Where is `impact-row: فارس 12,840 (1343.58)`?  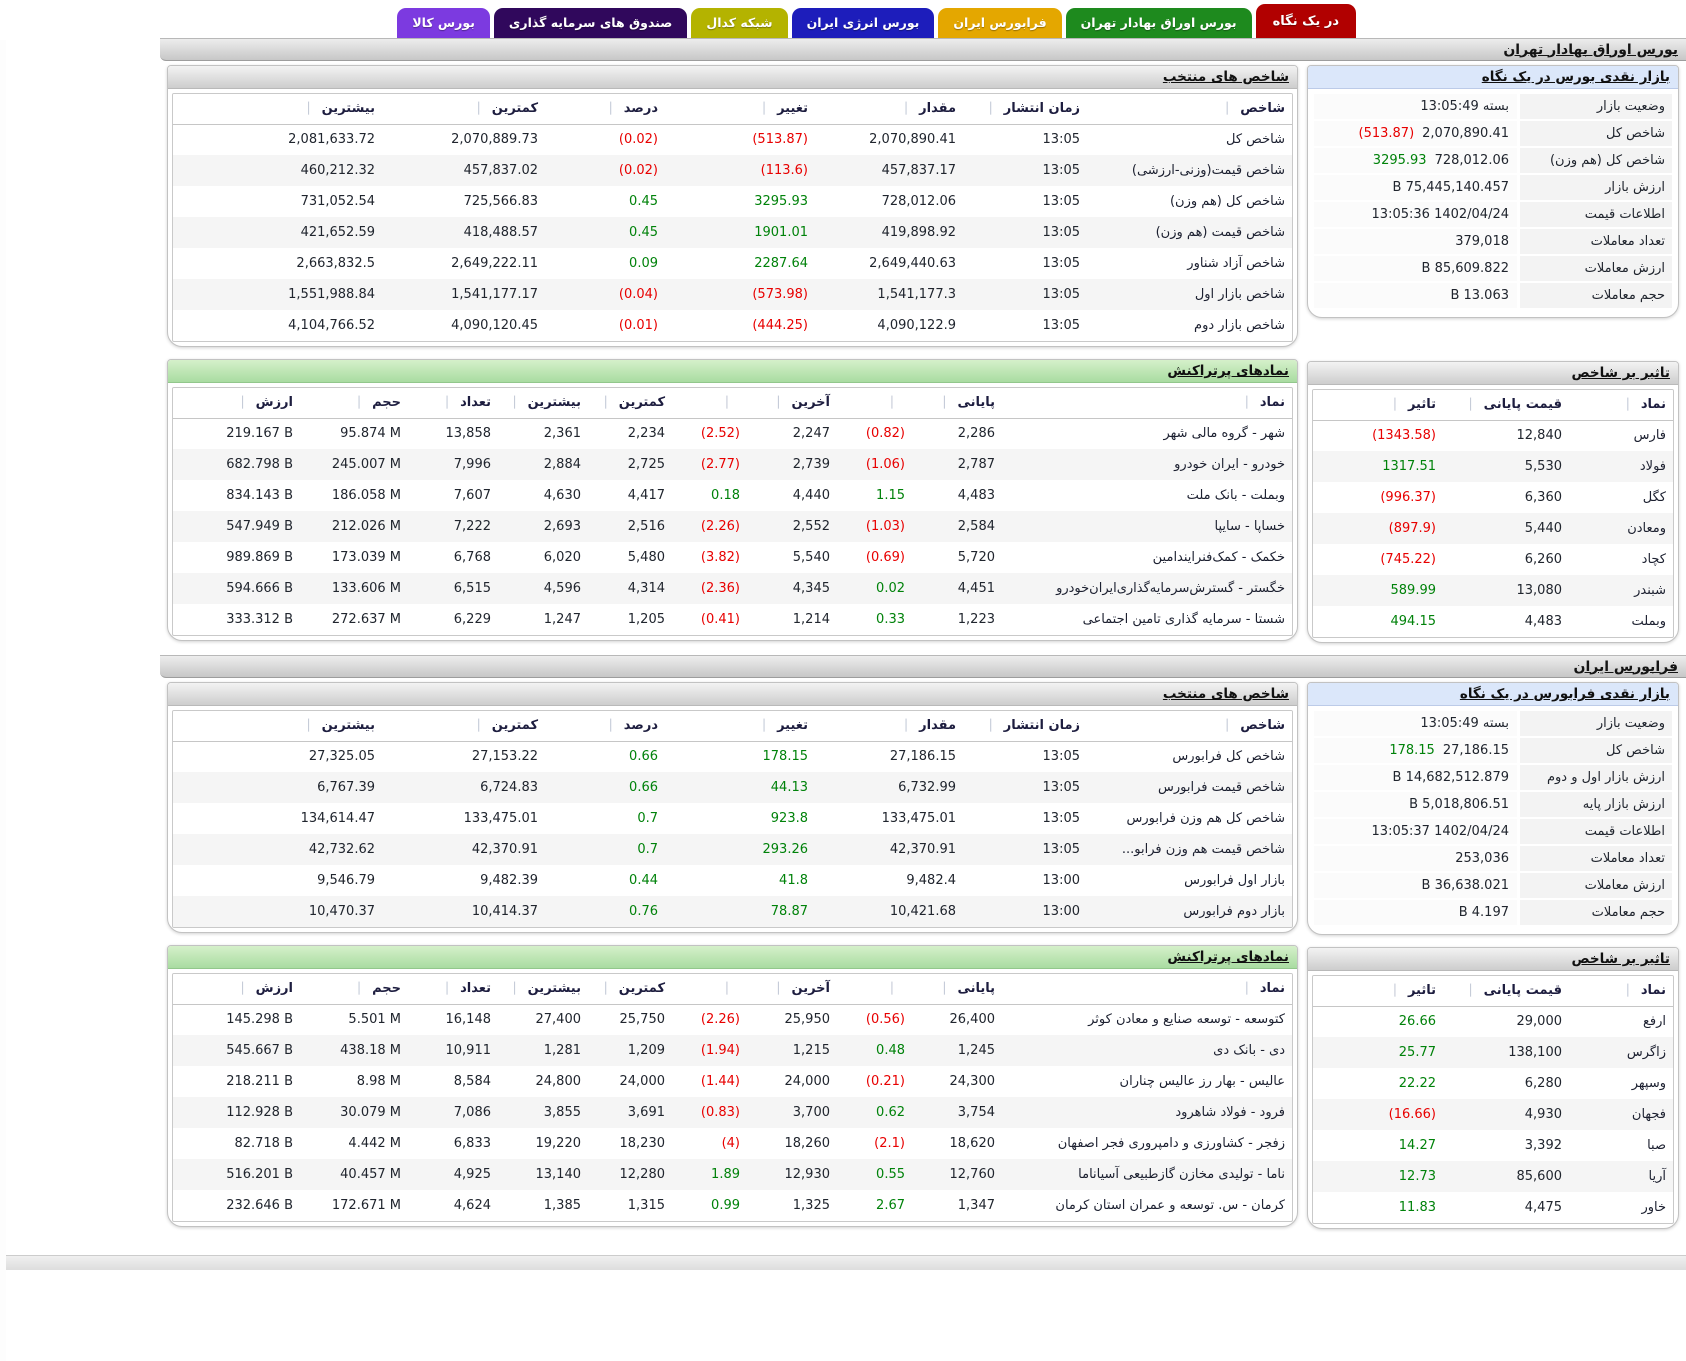
impact-row: فارس 12,840 (1343.58) is located at coordinates (1493, 435).